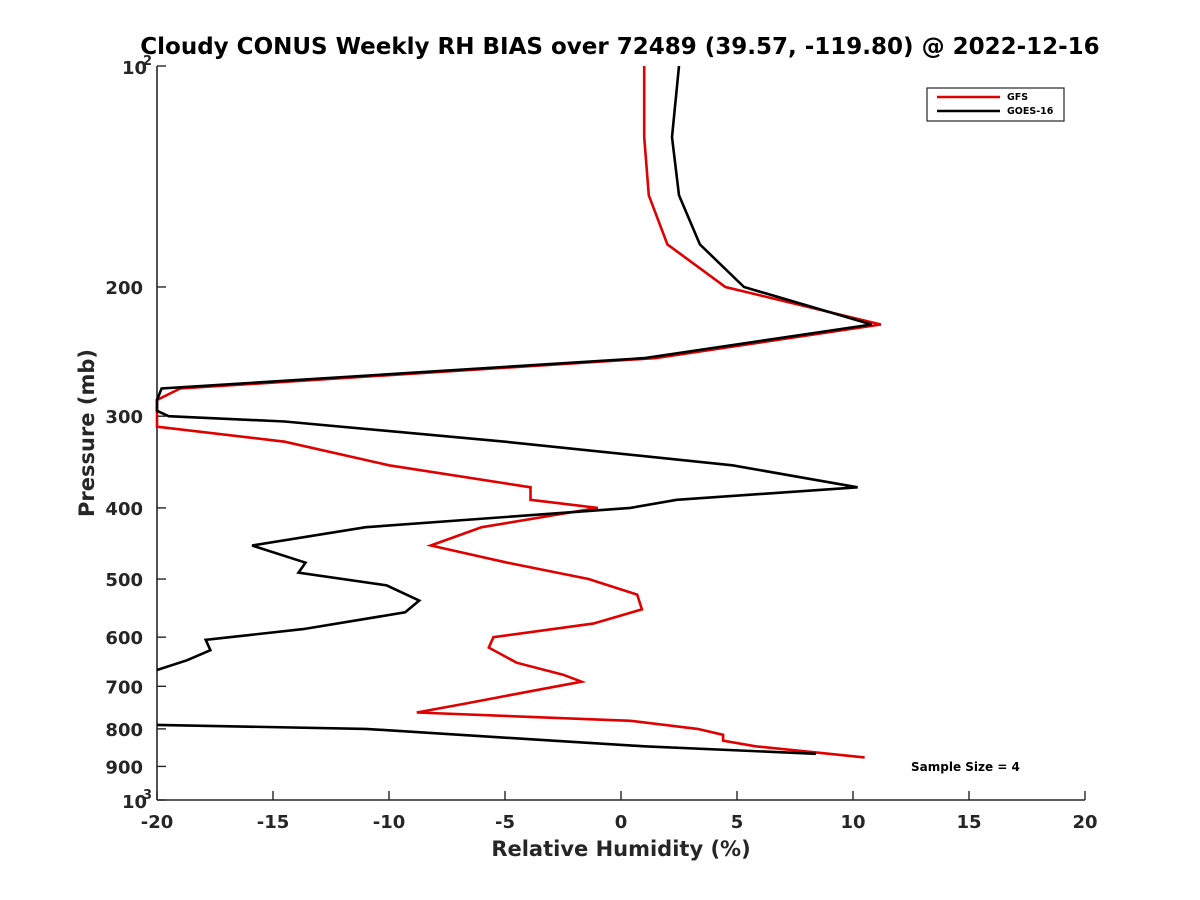  Describe the element at coordinates (124, 509) in the screenshot. I see `y-tick-label: 400` at that location.